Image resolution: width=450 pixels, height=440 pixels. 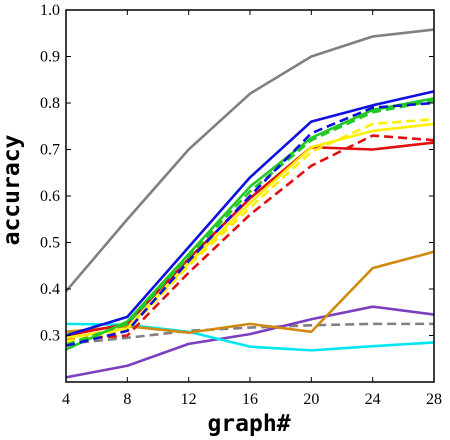 What do you see at coordinates (434, 399) in the screenshot?
I see `x-tick-label: 28` at bounding box center [434, 399].